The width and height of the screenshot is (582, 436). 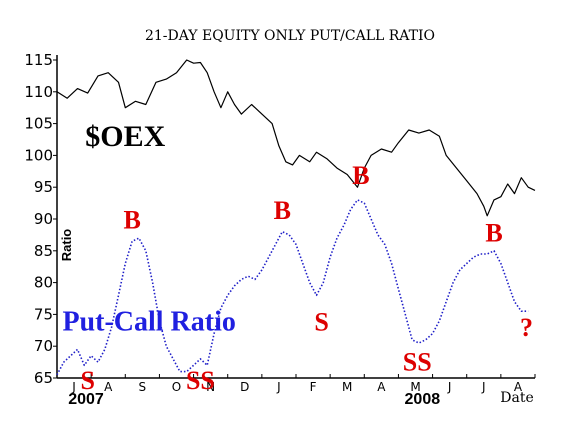 I want to click on x-tick-label: S, so click(x=143, y=387).